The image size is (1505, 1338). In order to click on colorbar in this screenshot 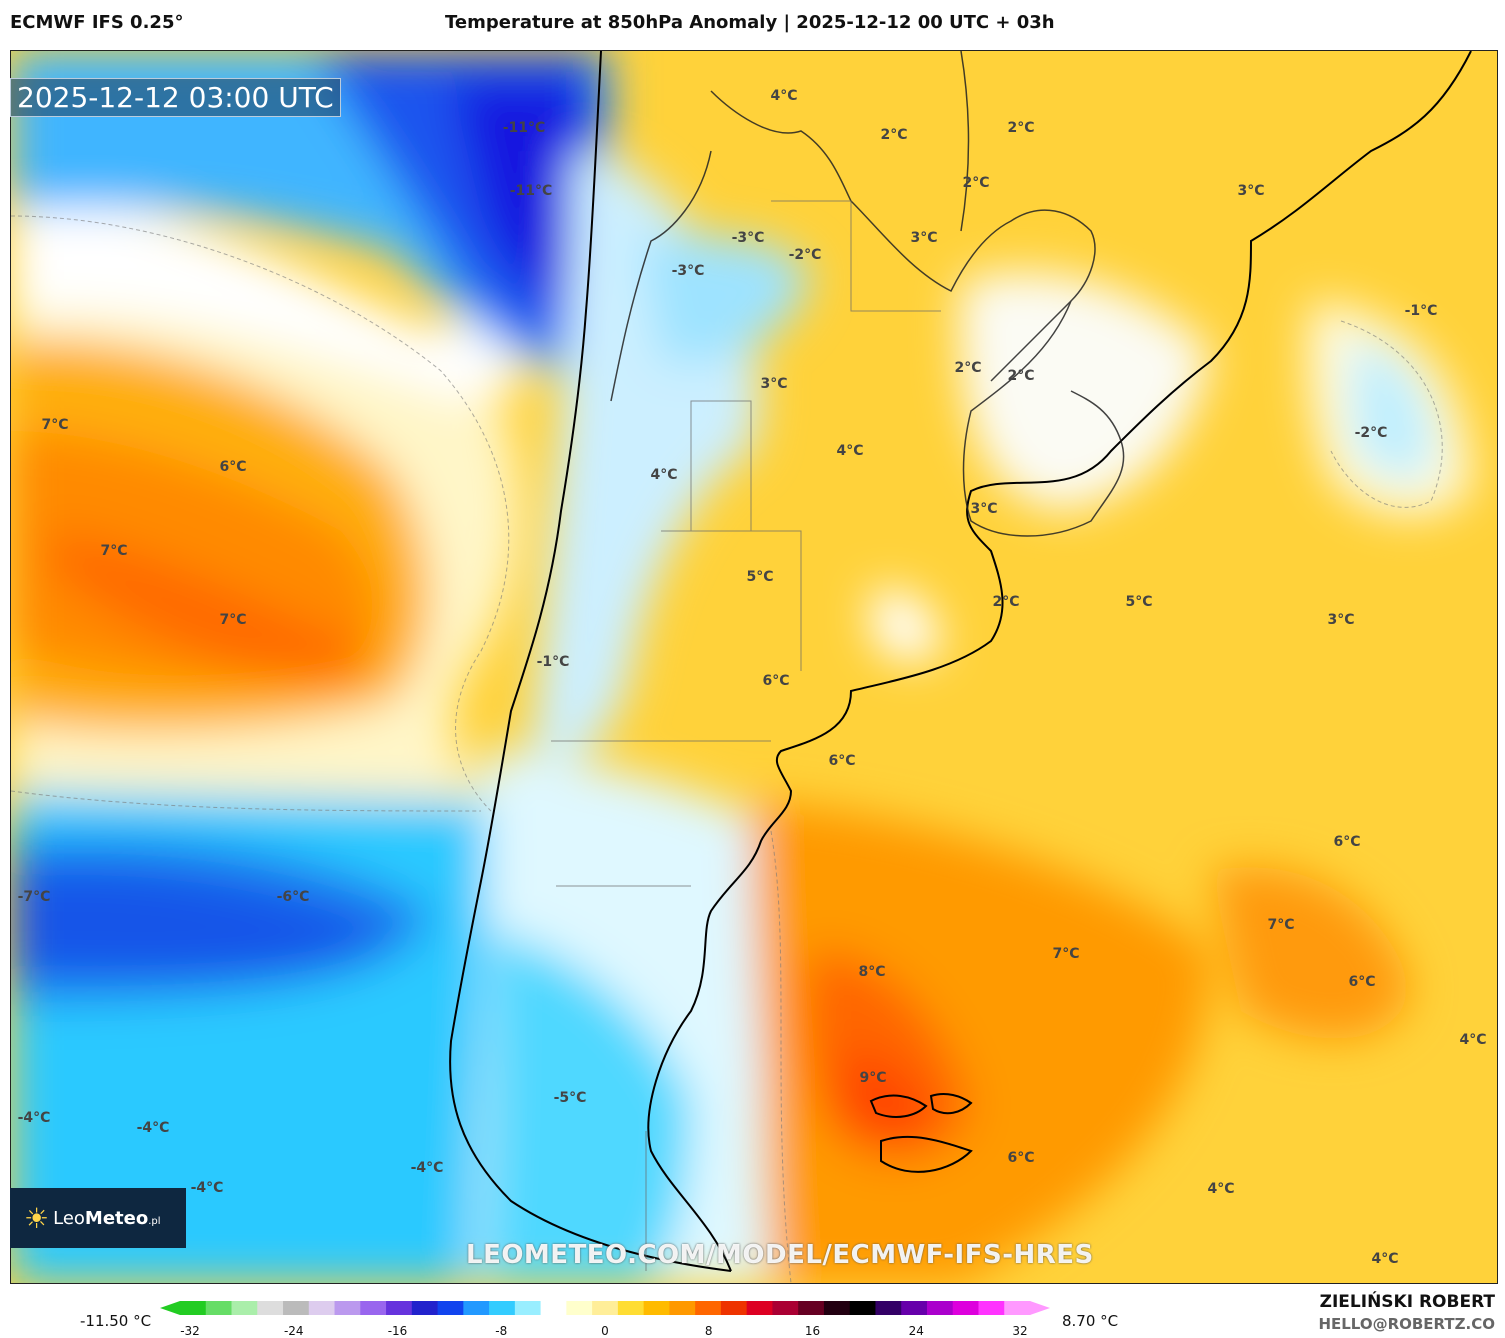, I will do `click(605, 1307)`.